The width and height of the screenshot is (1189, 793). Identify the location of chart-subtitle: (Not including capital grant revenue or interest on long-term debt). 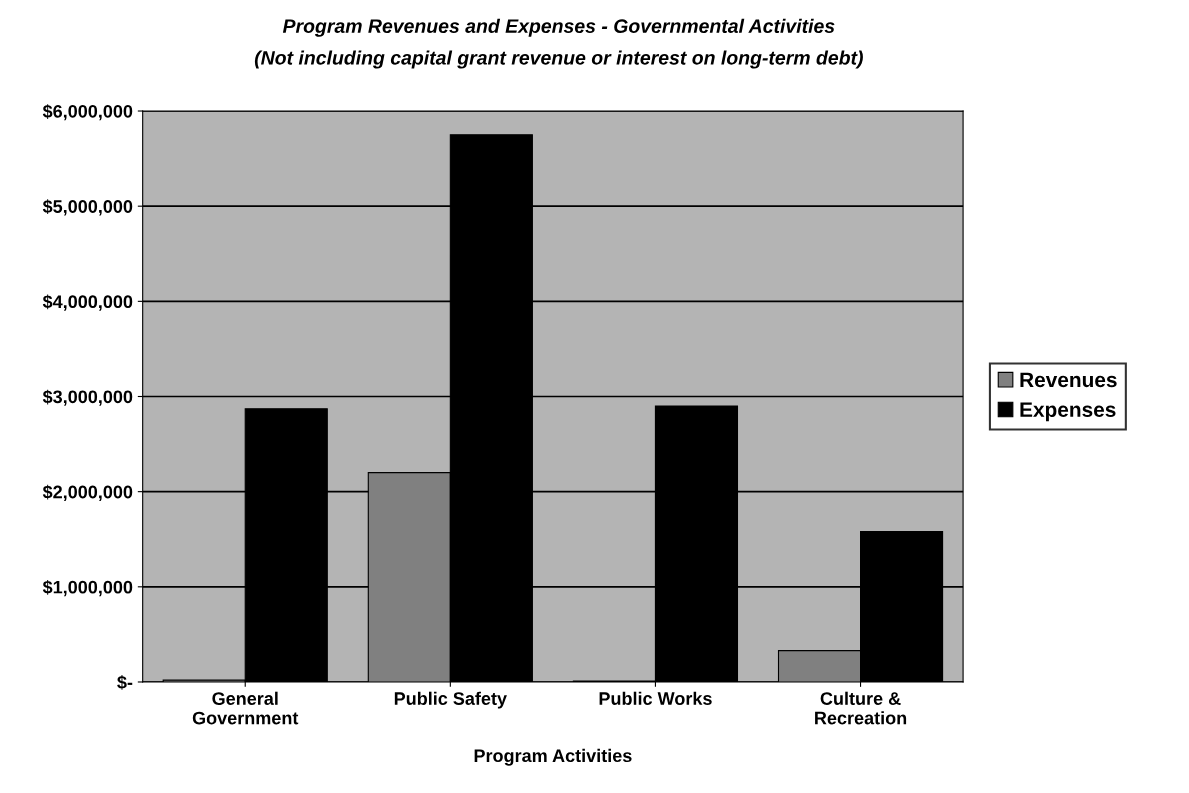
(558, 59).